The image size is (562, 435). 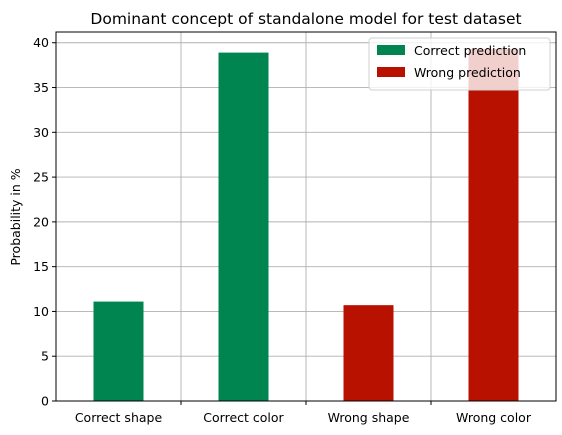 I want to click on y-tick-label: 30, so click(x=41, y=132).